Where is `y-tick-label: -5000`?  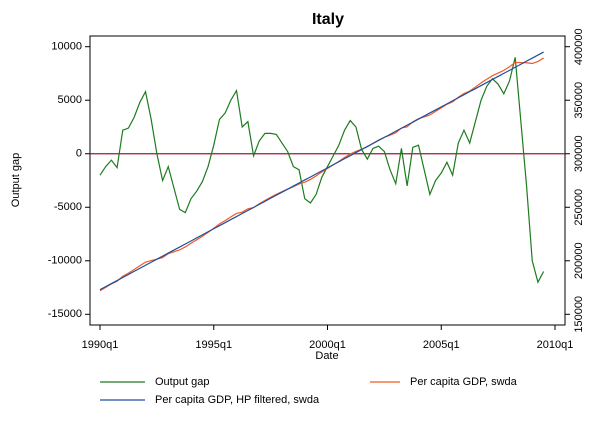
y-tick-label: -5000 is located at coordinates (68, 207).